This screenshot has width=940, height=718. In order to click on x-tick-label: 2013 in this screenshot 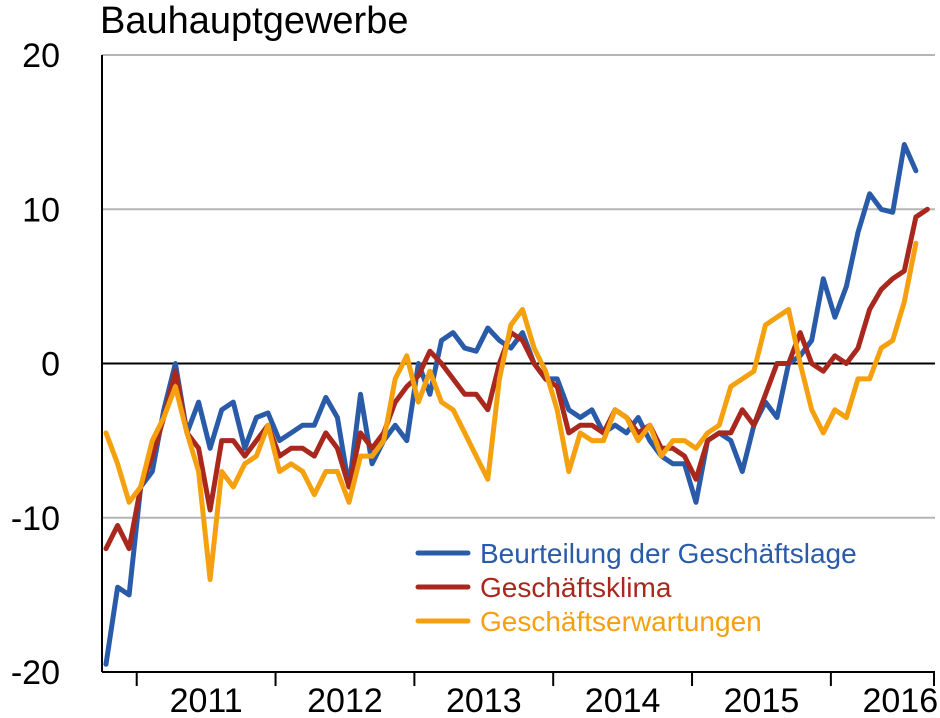, I will do `click(484, 700)`.